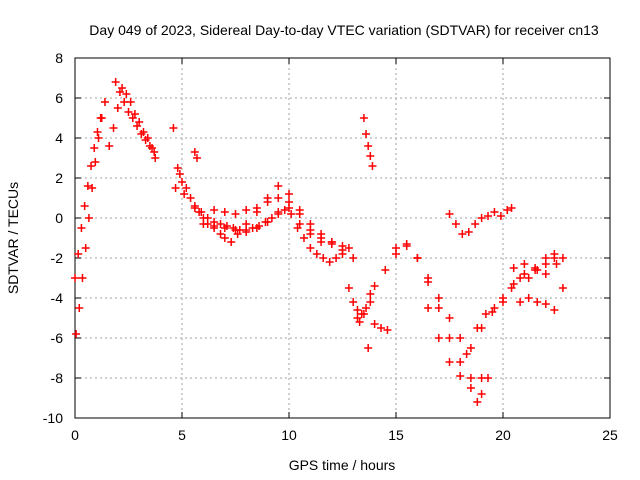 This screenshot has width=640, height=480. I want to click on y-tick-label: -6, so click(57, 338).